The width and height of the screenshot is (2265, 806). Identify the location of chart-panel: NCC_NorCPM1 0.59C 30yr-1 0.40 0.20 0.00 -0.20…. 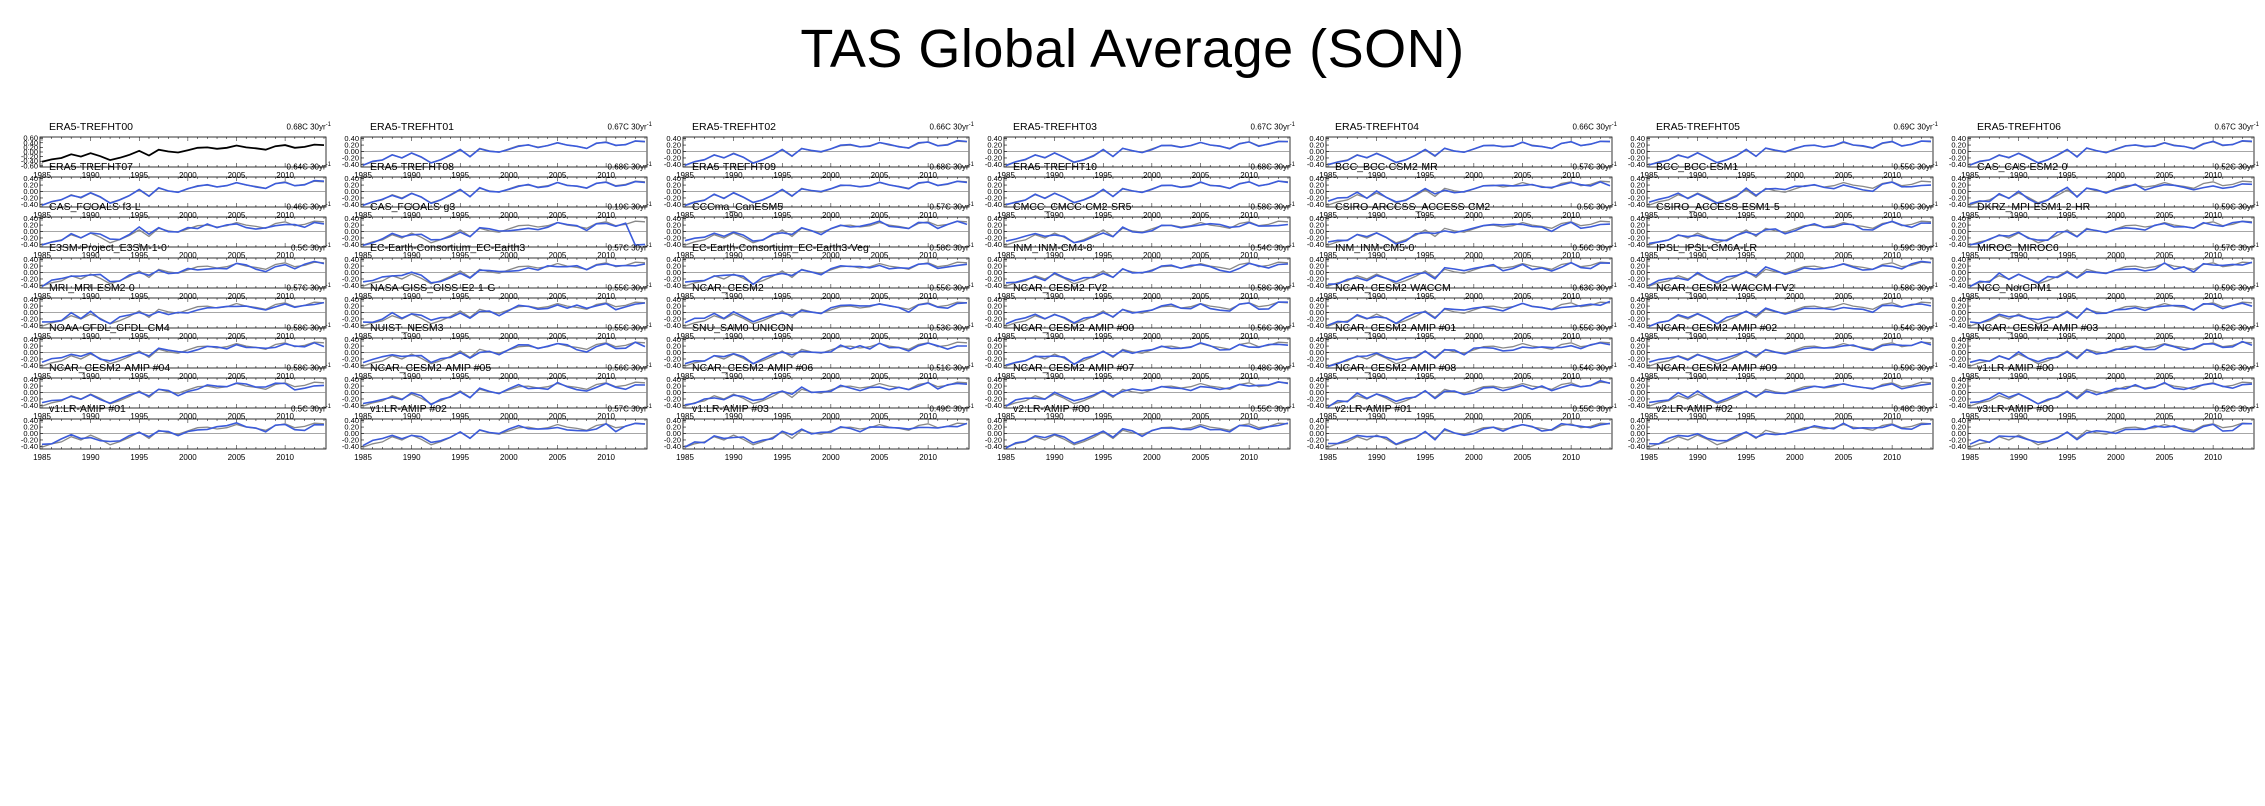
(2098, 321).